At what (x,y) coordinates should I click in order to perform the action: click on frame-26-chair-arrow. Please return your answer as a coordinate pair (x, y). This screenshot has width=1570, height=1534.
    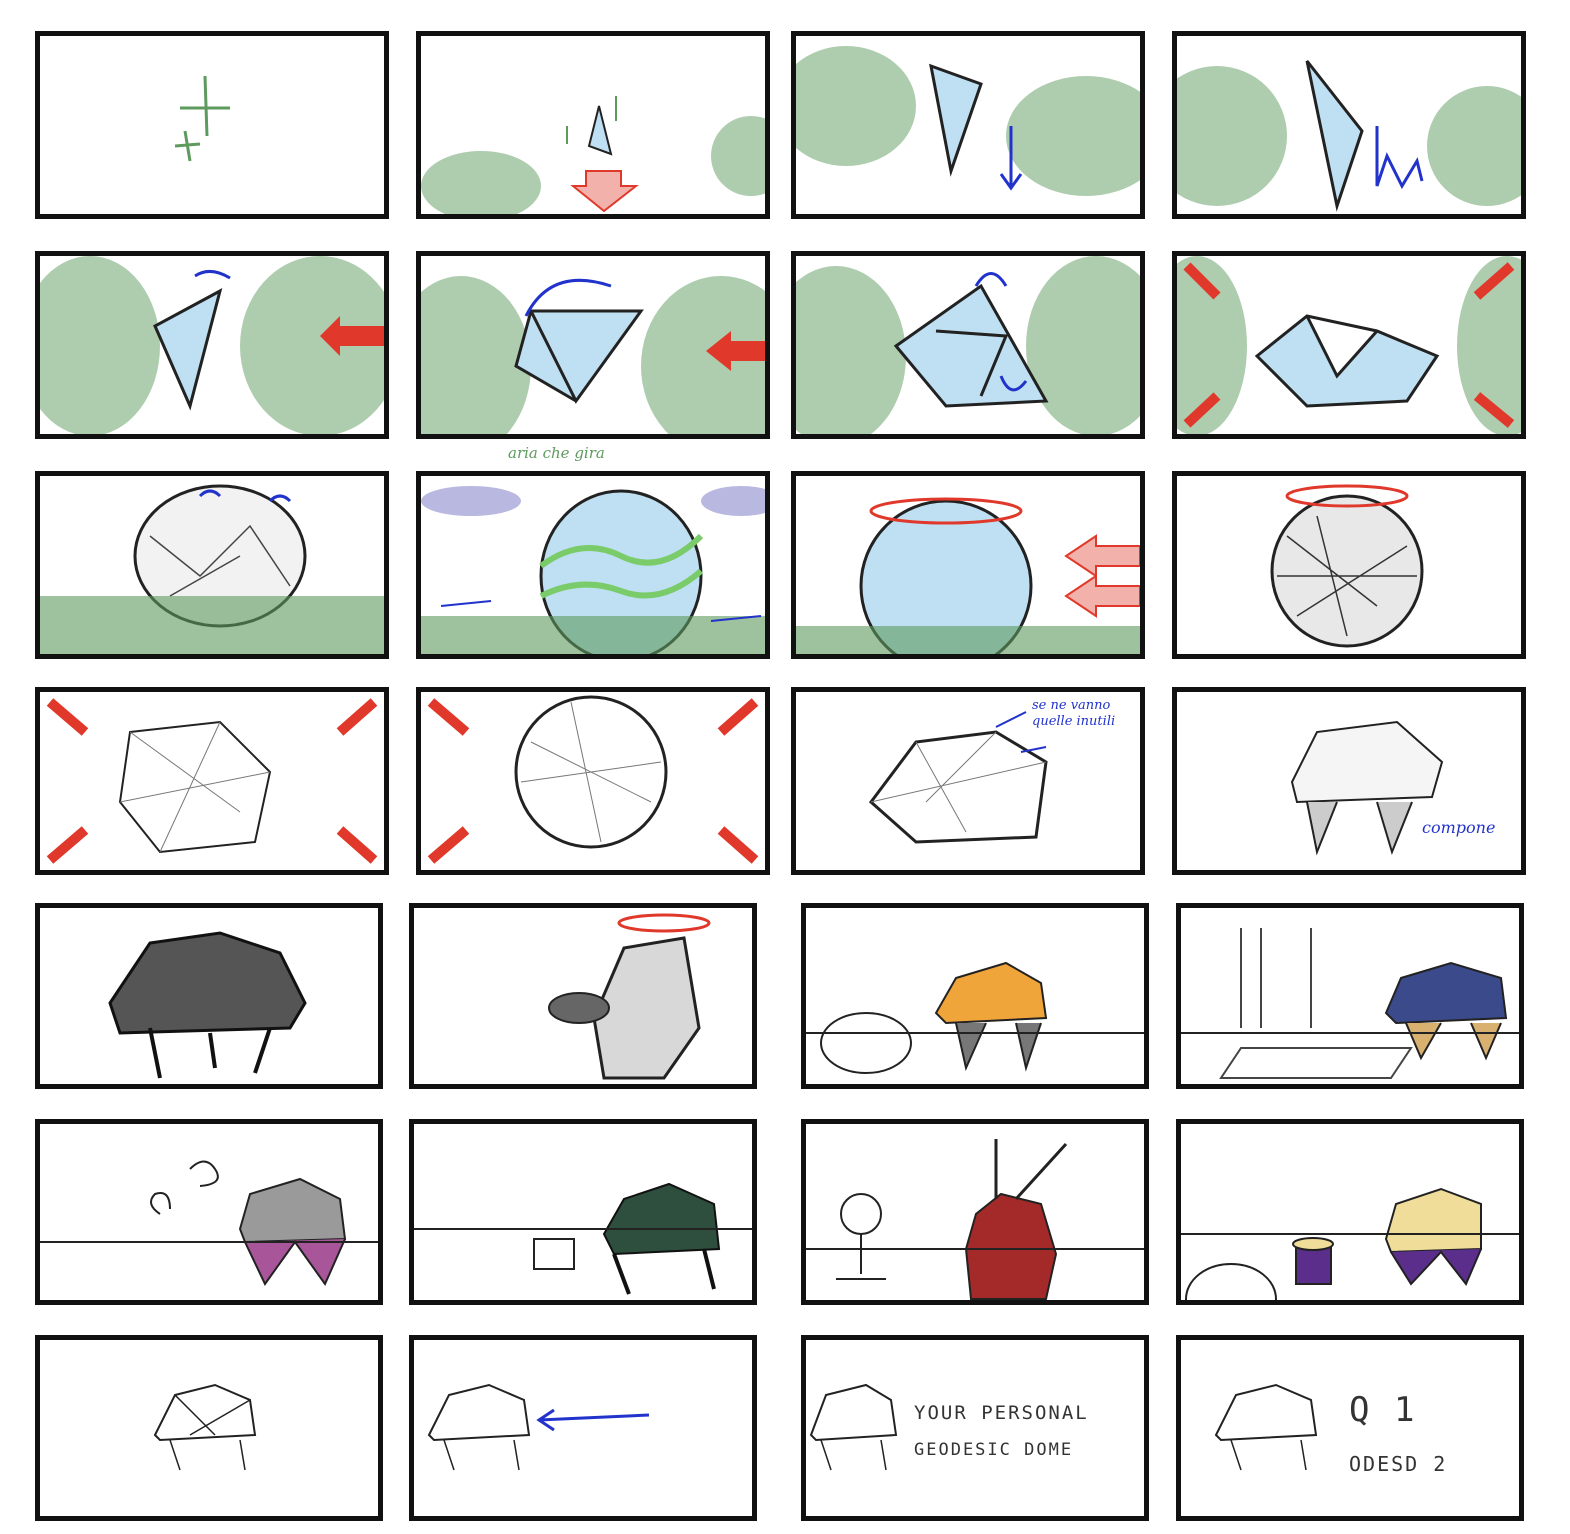
    Looking at the image, I should click on (583, 1428).